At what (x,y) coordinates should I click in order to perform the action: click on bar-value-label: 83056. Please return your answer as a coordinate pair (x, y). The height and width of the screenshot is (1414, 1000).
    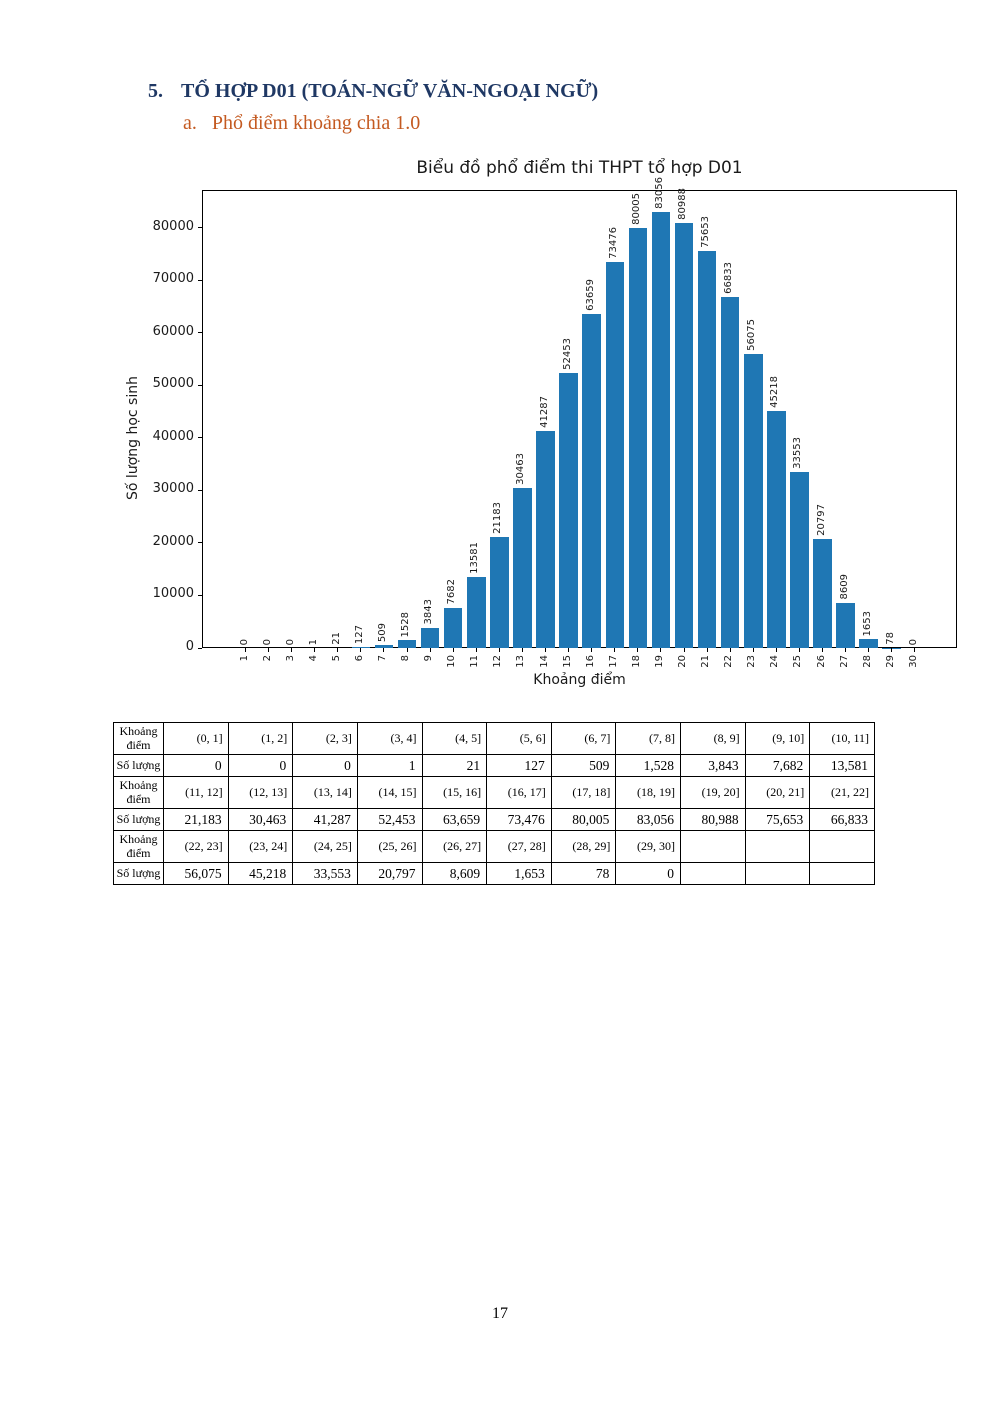
    Looking at the image, I should click on (659, 193).